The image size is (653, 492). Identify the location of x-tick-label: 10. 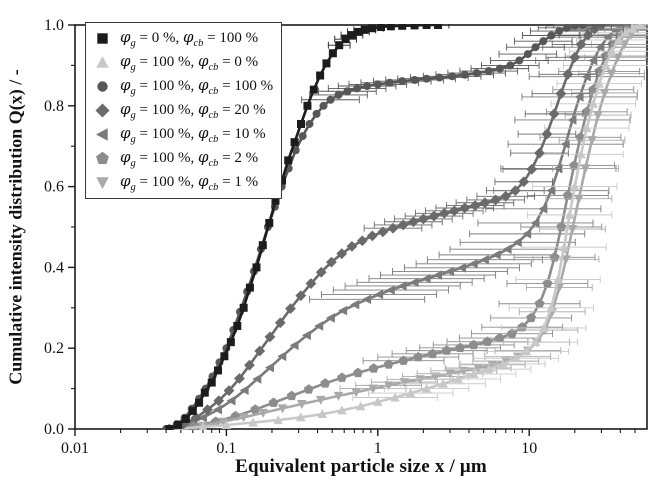
(529, 448).